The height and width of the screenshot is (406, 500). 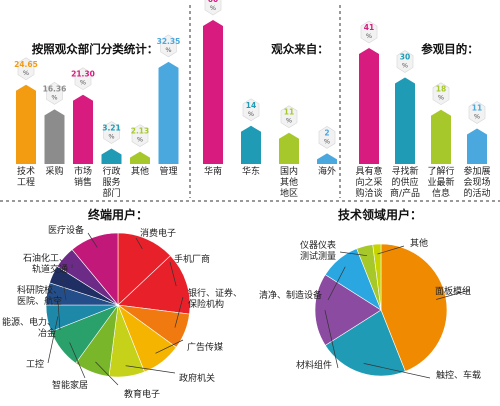 What do you see at coordinates (95, 49) in the screenshot?
I see `chart-title: 按照观众部门分类统计：` at bounding box center [95, 49].